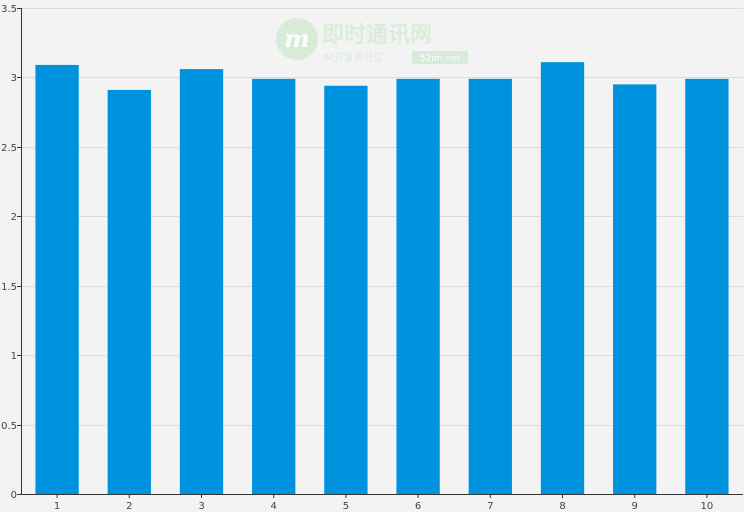 The height and width of the screenshot is (512, 744). I want to click on y-tick-label: 1.5, so click(9, 287).